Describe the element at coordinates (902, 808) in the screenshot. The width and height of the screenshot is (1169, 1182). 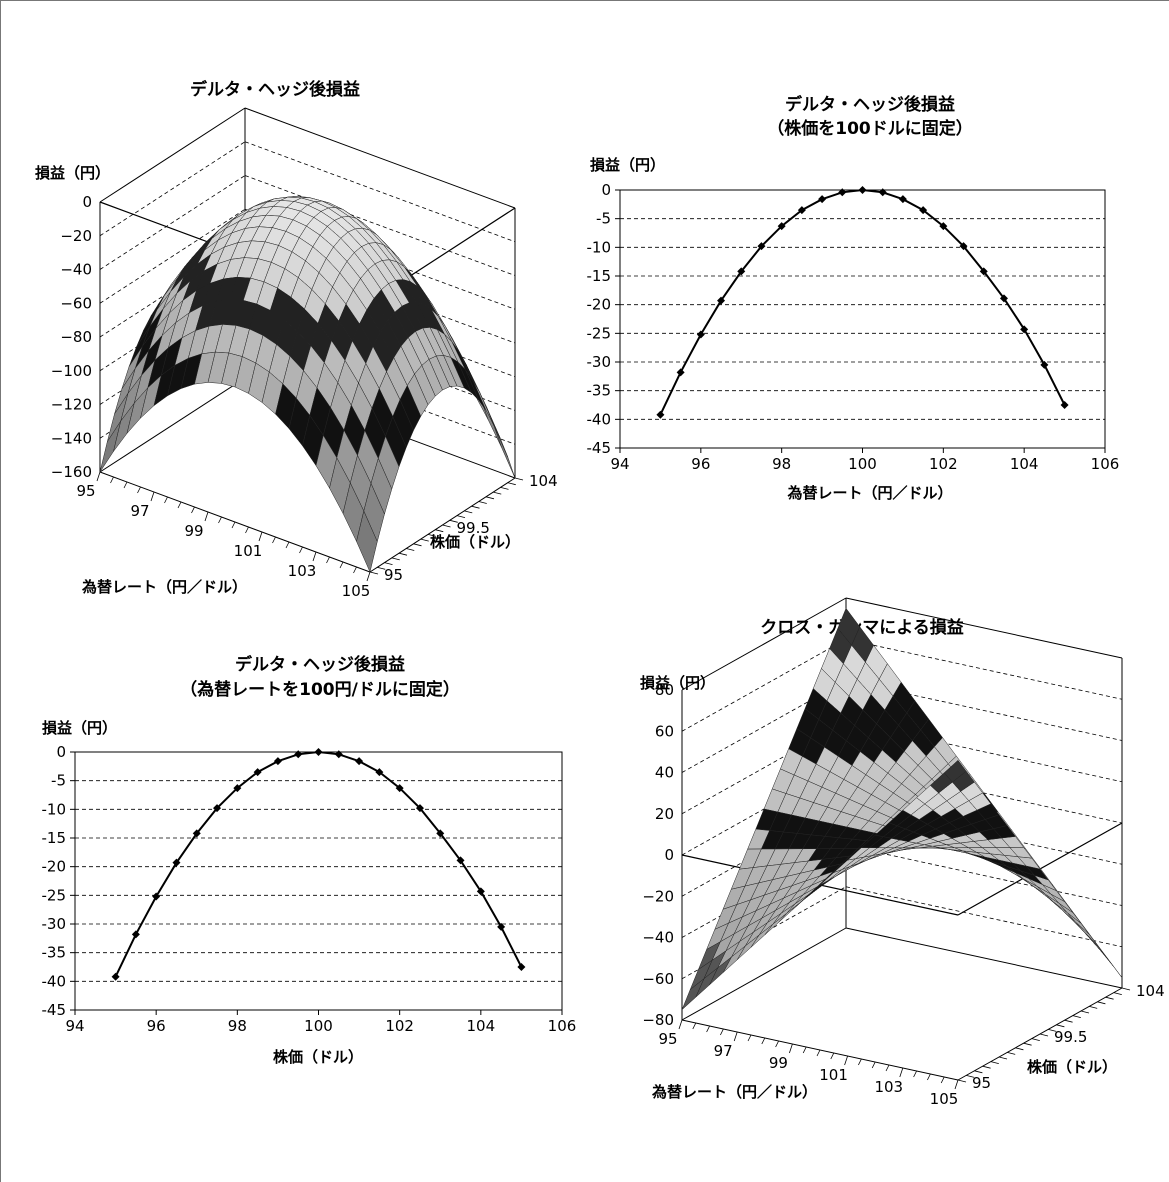
I see `chart4-surface` at that location.